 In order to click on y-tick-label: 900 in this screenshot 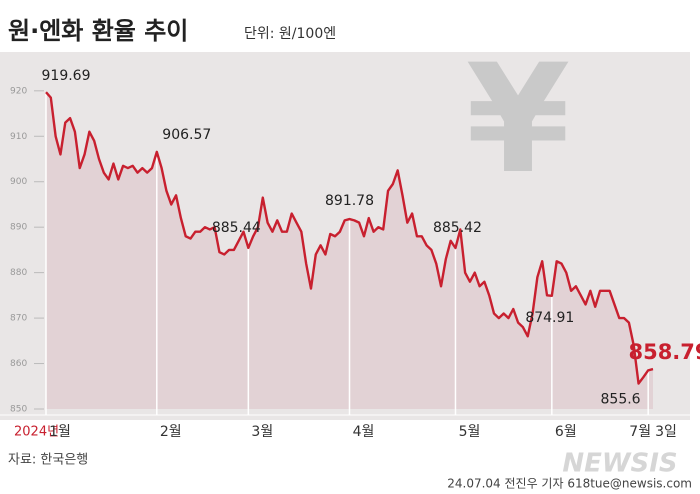, I will do `click(18, 182)`.